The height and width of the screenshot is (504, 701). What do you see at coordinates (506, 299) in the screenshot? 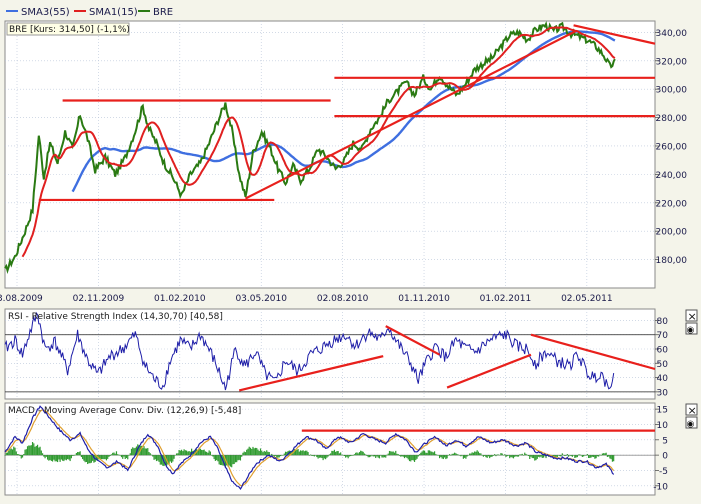
I see `x-tick-label: 01.02.2011` at bounding box center [506, 299].